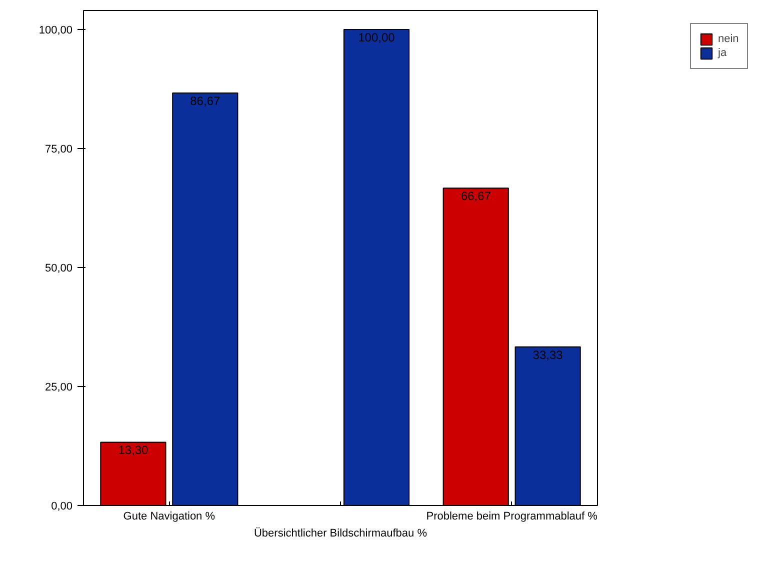 This screenshot has height=565, width=768. Describe the element at coordinates (58, 150) in the screenshot. I see `y-tick-label: 75,00` at that location.